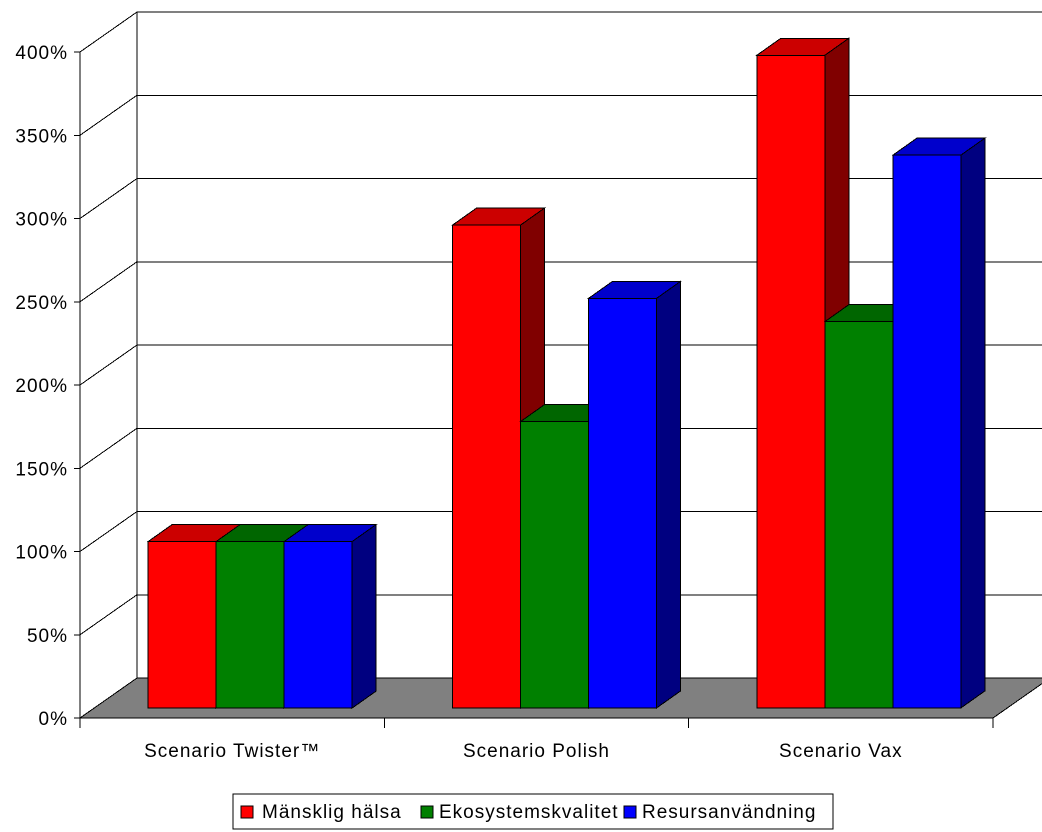 Image resolution: width=1042 pixels, height=832 pixels. What do you see at coordinates (41, 386) in the screenshot?
I see `y-tick-label: 200%` at bounding box center [41, 386].